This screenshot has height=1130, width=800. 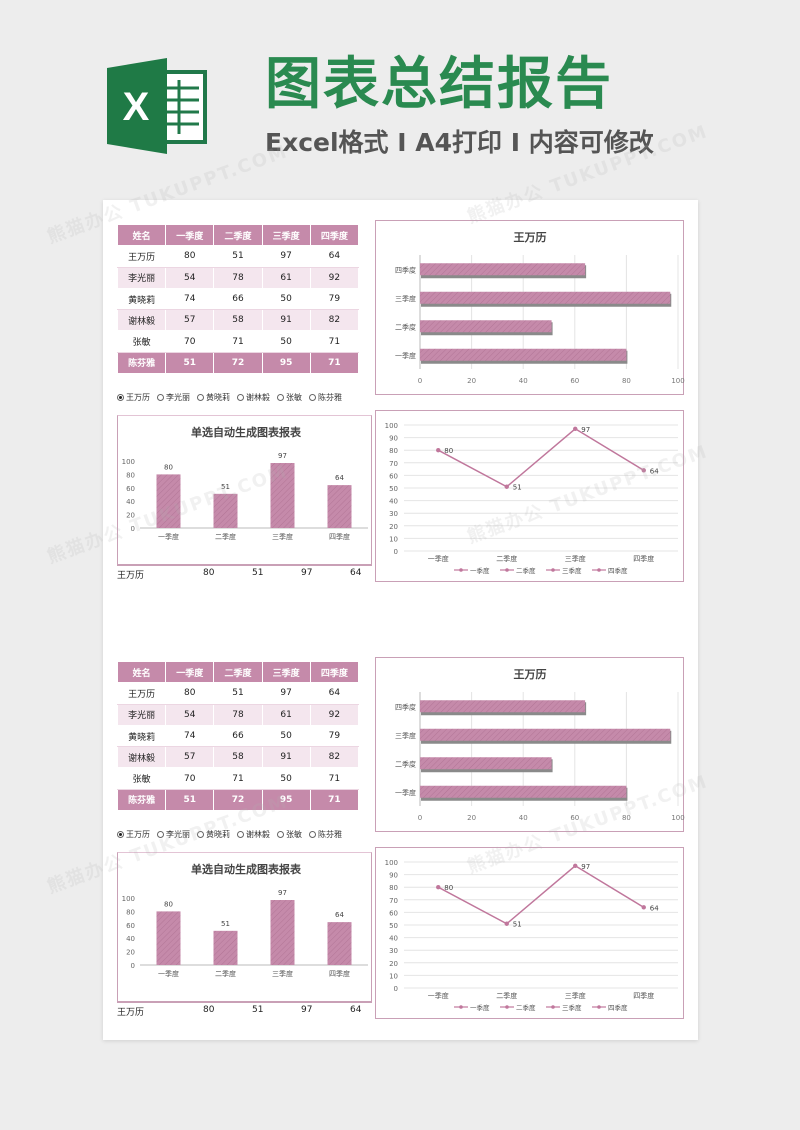 I want to click on data-label: 80, so click(x=168, y=467).